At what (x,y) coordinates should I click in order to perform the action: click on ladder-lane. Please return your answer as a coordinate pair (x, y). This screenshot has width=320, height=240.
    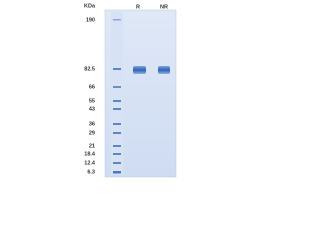
    Looking at the image, I should click on (117, 93).